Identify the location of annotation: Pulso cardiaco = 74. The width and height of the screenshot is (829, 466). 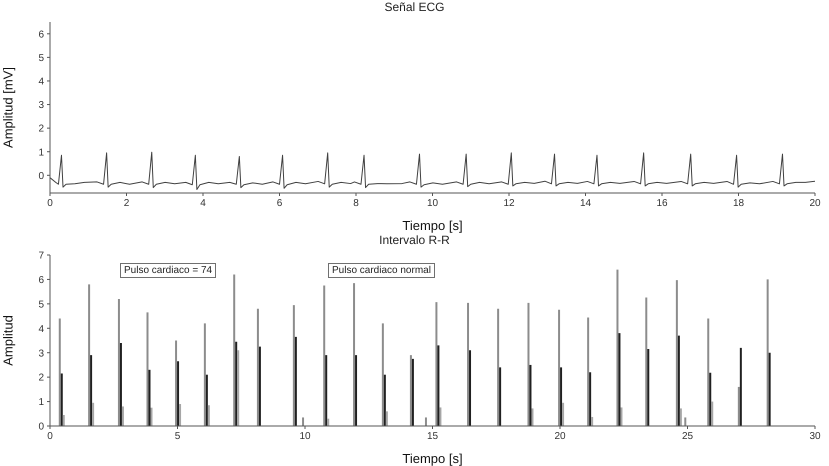
(168, 270).